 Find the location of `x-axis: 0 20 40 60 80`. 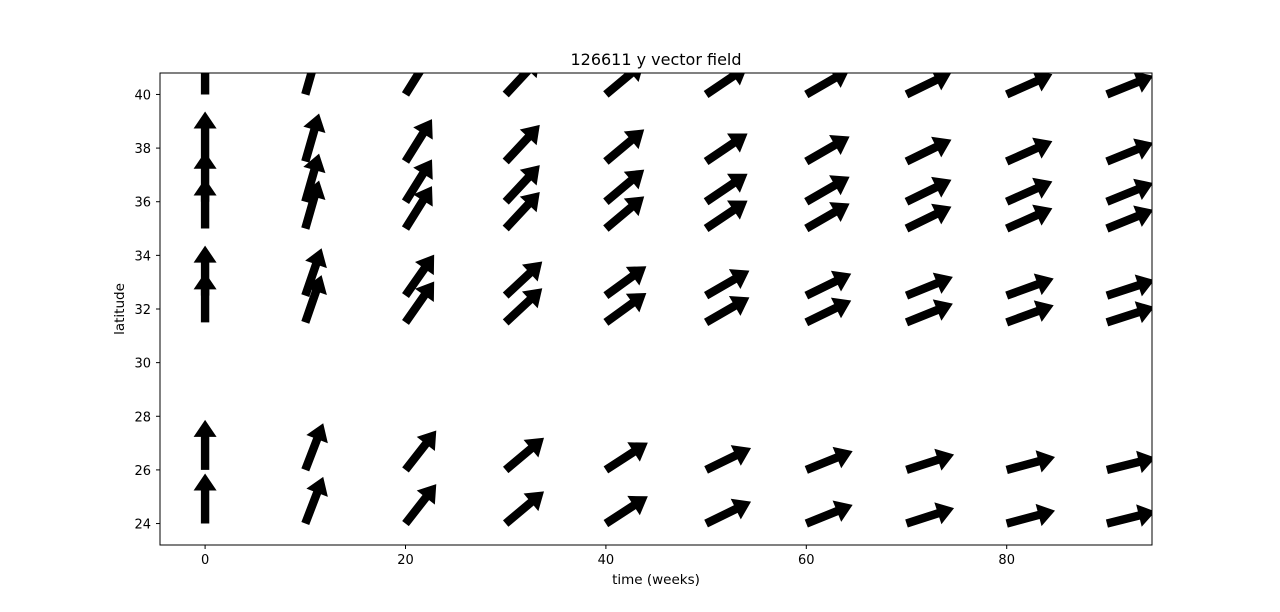

x-axis: 0 20 40 60 80 is located at coordinates (608, 556).